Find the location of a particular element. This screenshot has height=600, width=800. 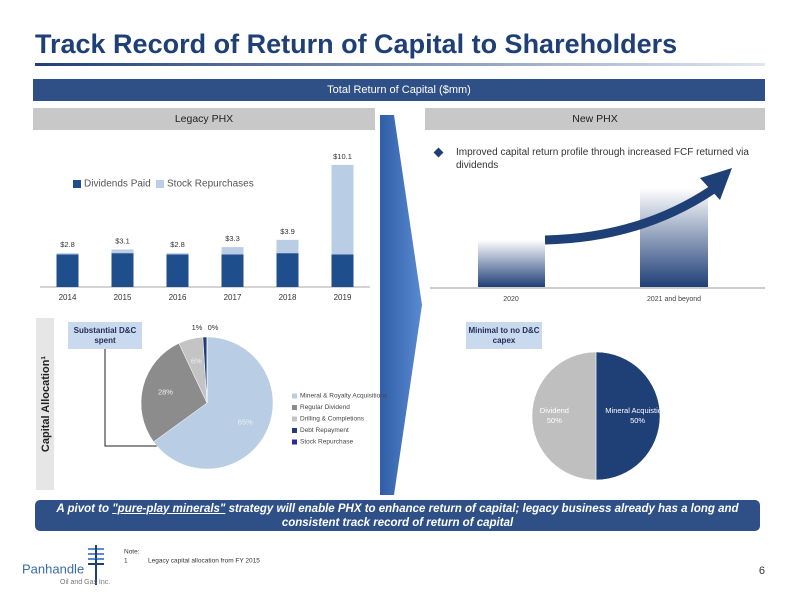

section-title: Legacy PHX is located at coordinates (204, 119).